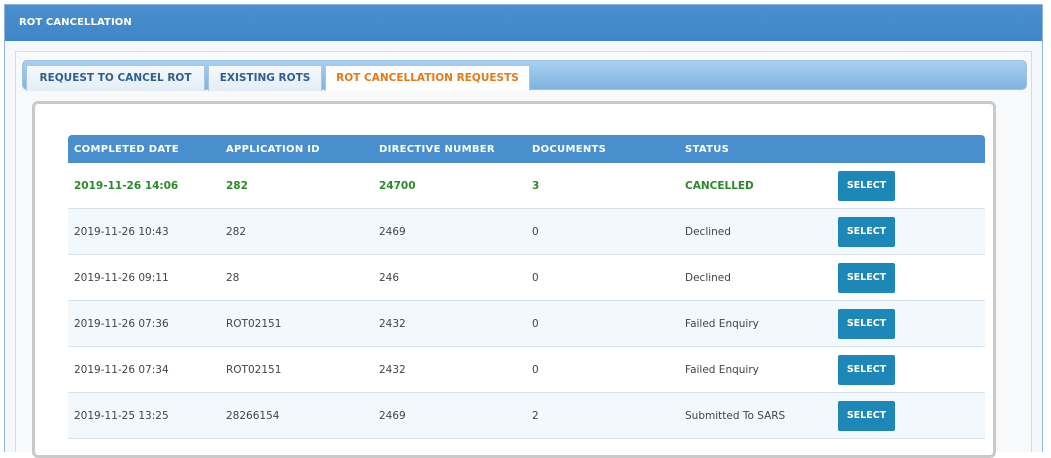 The image size is (1051, 458). I want to click on column-header-directive-number: DIRECTIVE NUMBER, so click(449, 149).